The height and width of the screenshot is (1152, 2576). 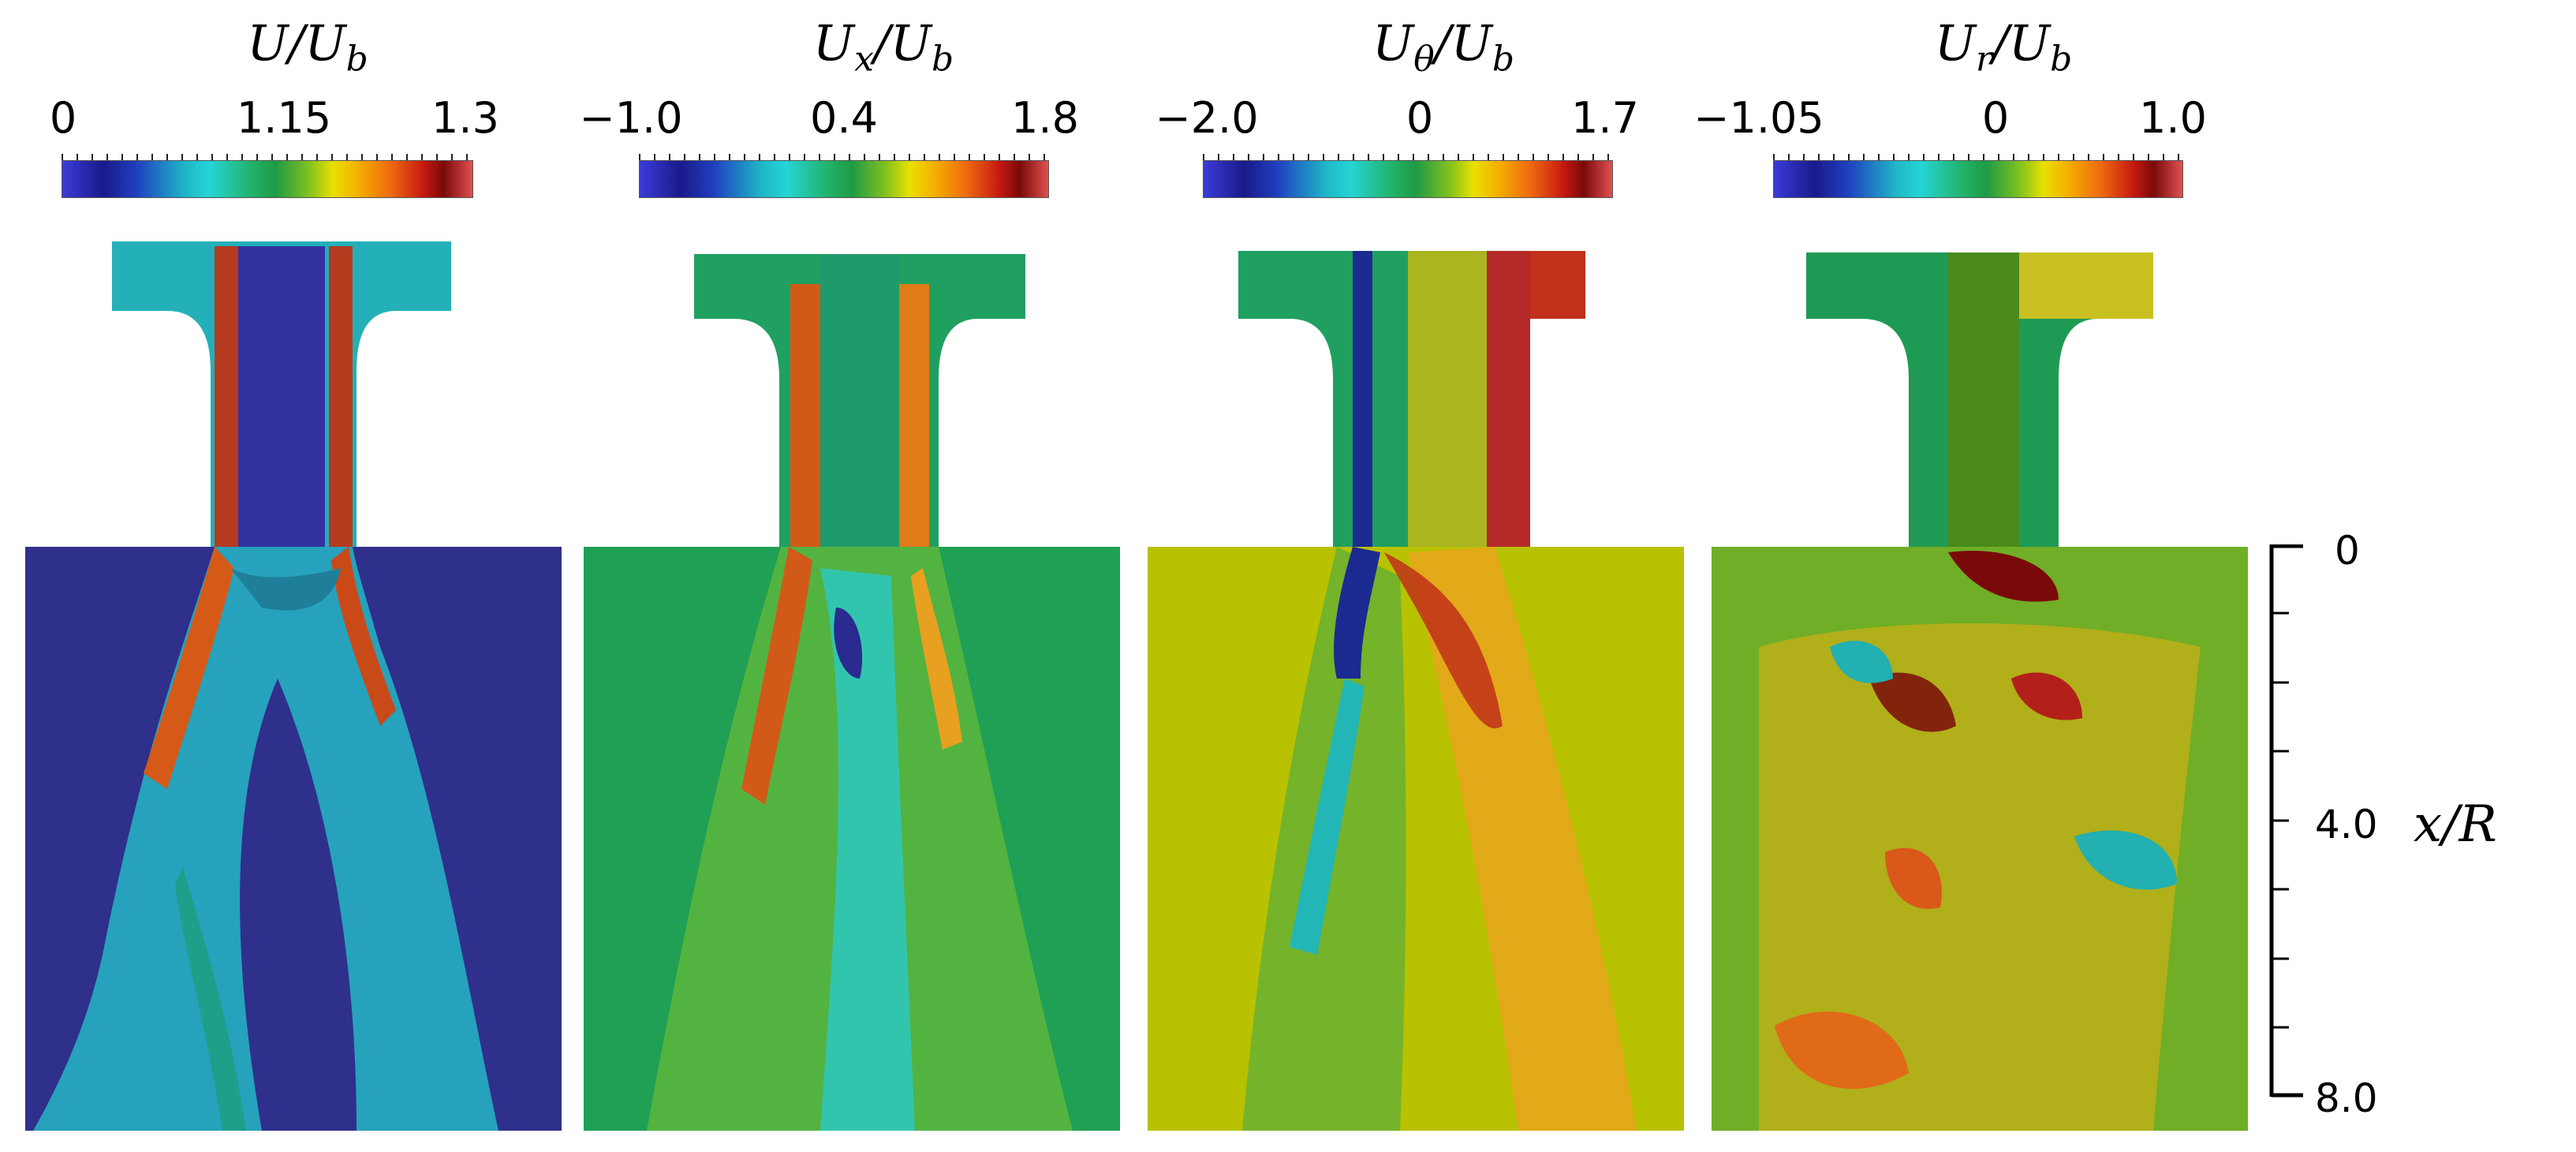 I want to click on x-over-r-axis, so click(x=2416, y=829).